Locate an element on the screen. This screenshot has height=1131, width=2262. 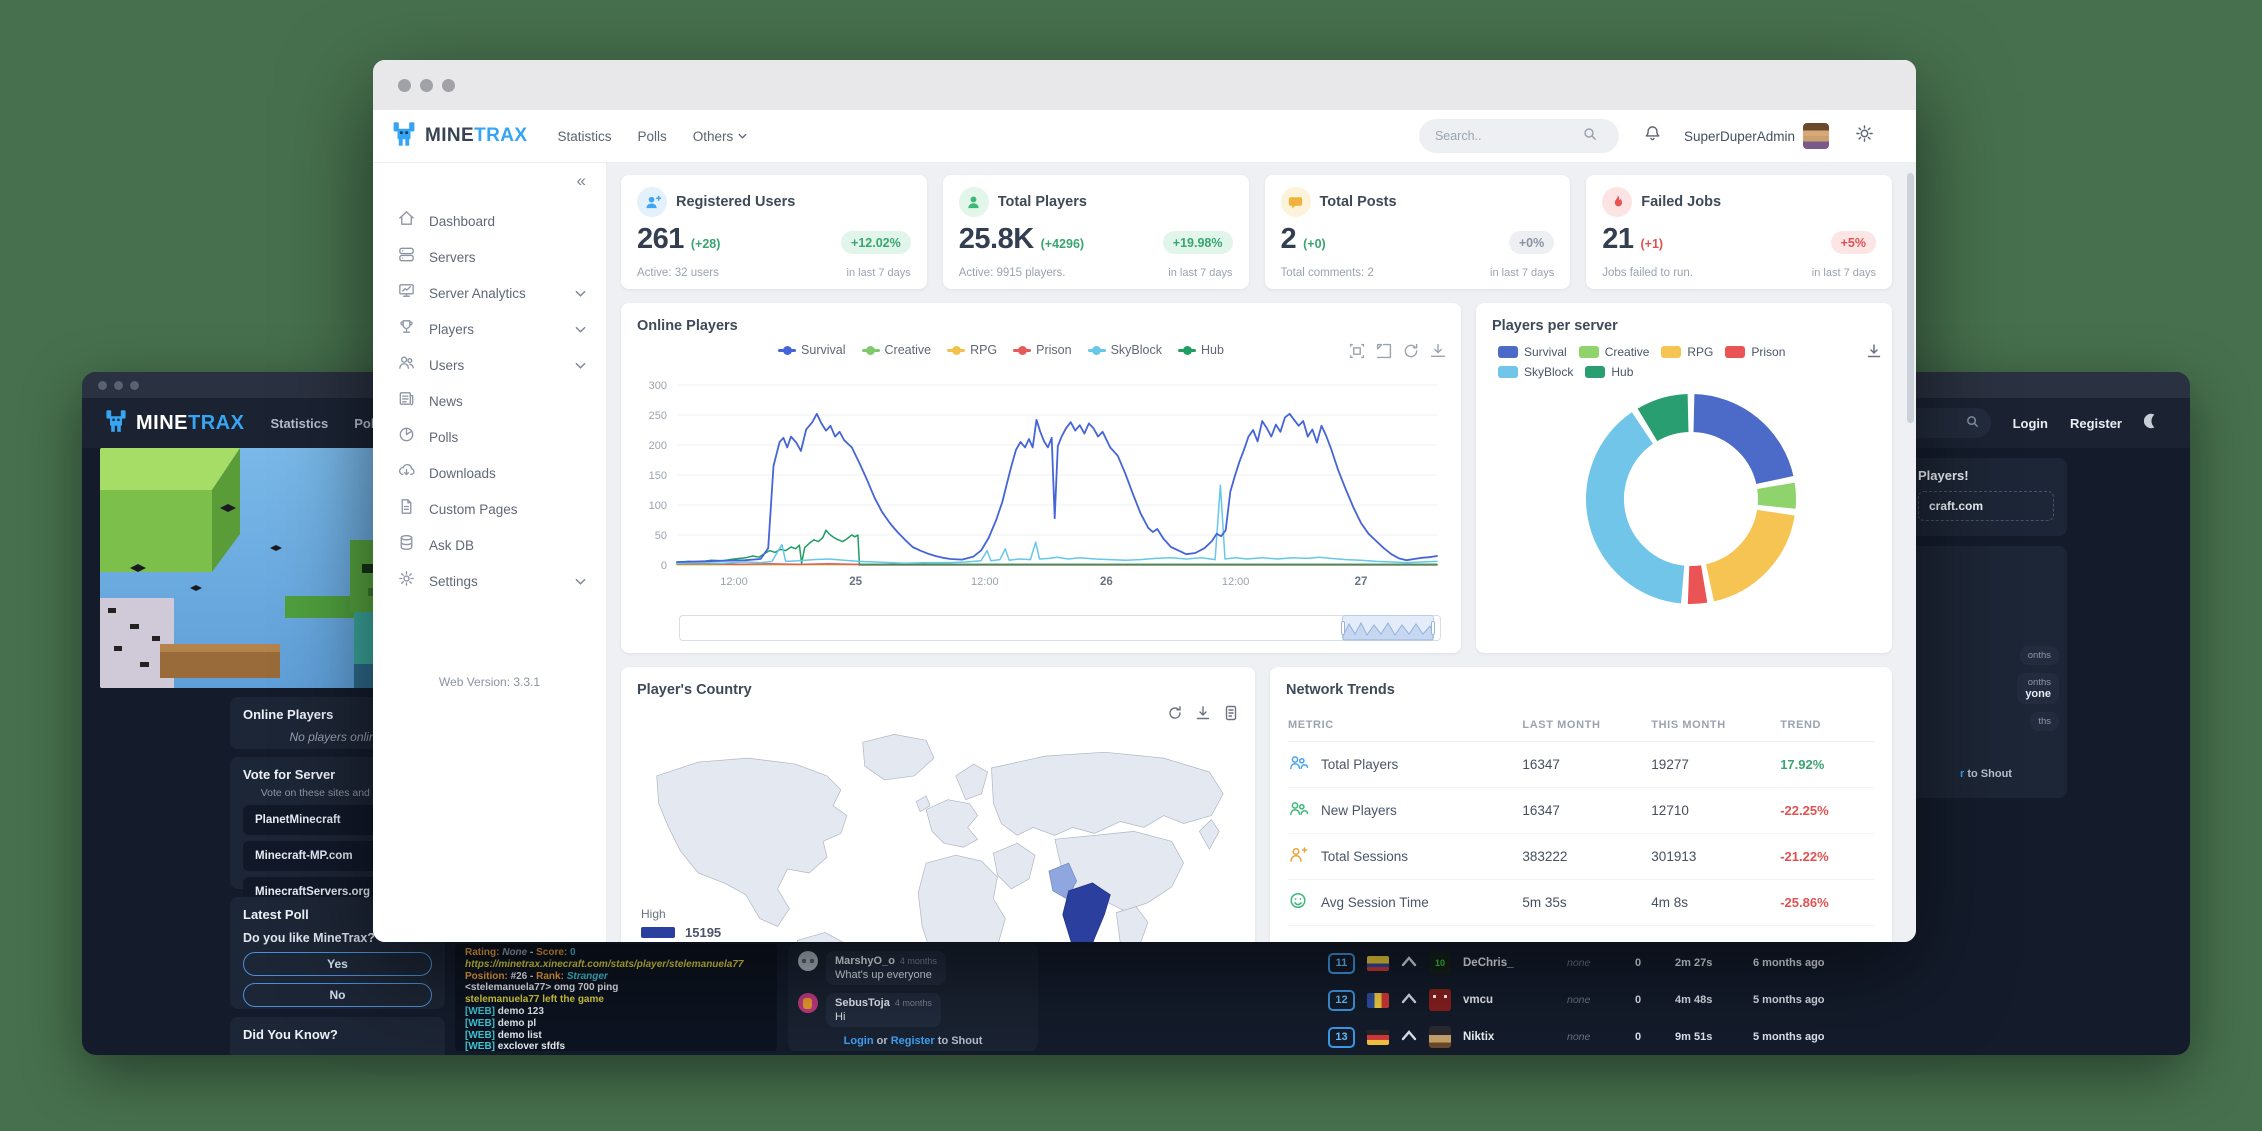
shout-author: SebusToja 4 months is located at coordinates (883, 1003).